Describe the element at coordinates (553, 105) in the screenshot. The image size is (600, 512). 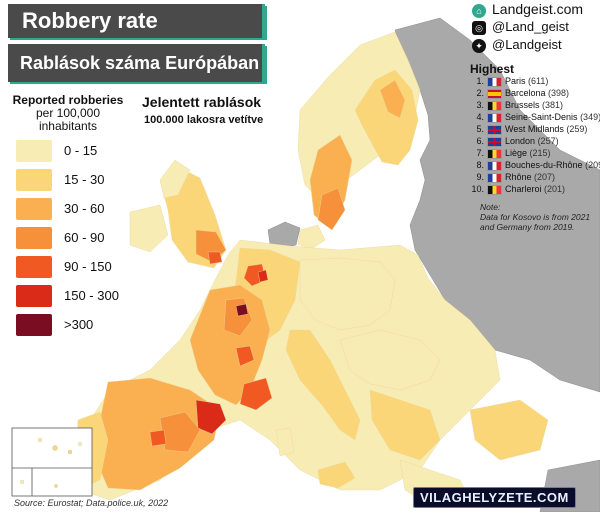
I see `rank-value: (381)` at that location.